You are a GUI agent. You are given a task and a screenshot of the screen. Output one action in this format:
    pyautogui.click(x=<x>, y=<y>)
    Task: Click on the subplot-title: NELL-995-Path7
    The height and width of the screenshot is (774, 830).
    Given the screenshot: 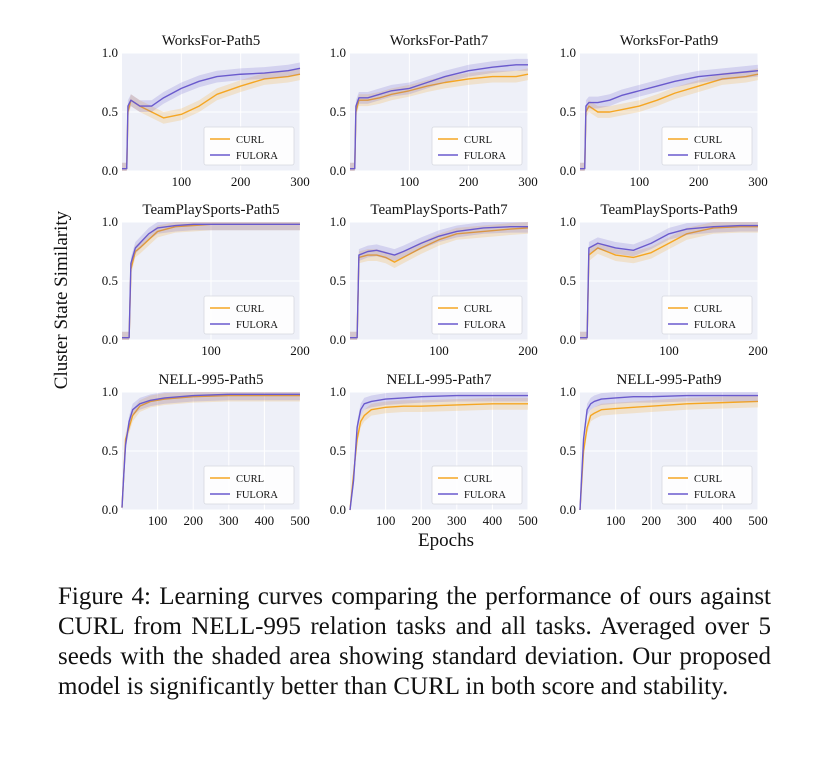 What is the action you would take?
    pyautogui.click(x=439, y=380)
    